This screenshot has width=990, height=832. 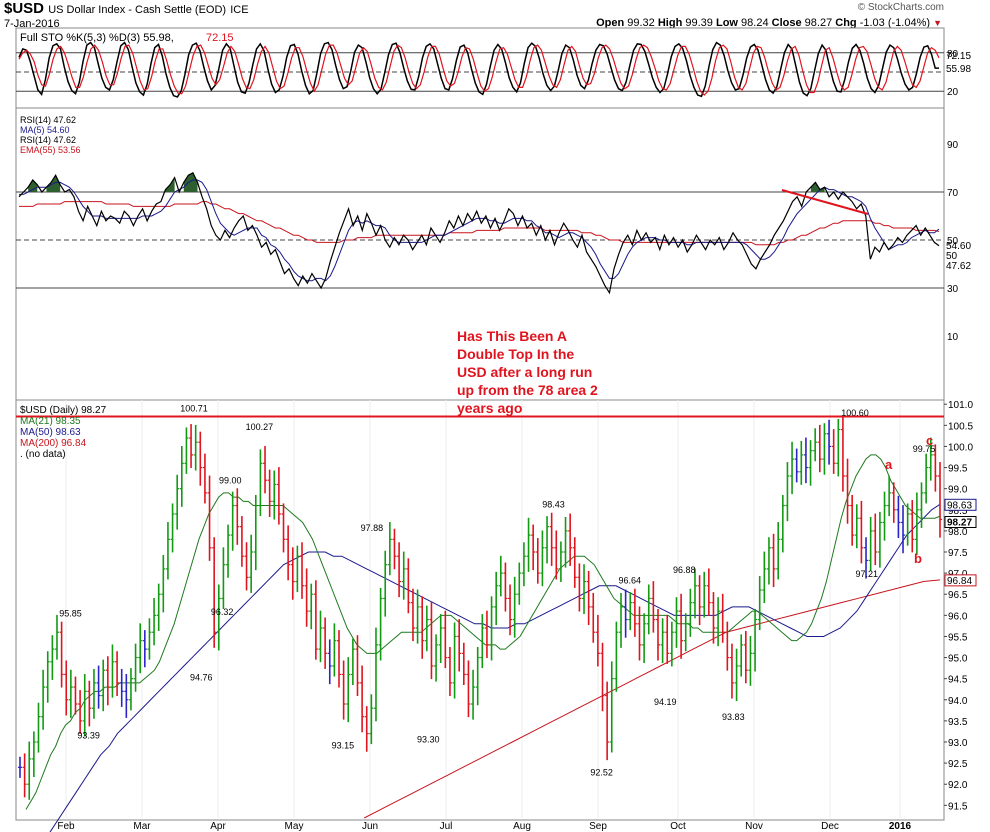 What do you see at coordinates (489, 408) in the screenshot?
I see `annotation-text: years ago` at bounding box center [489, 408].